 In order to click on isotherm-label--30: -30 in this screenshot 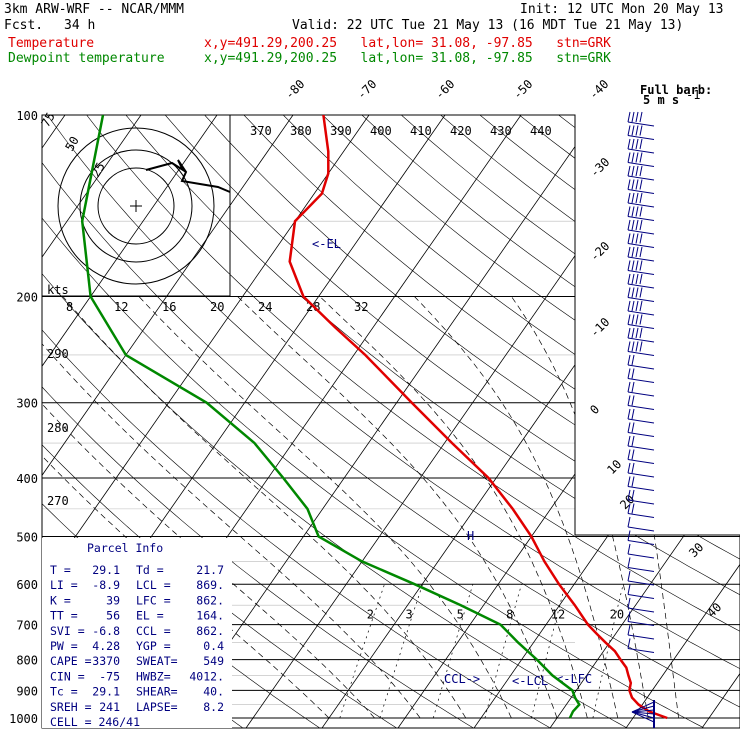, I will do `click(599, 167)`.